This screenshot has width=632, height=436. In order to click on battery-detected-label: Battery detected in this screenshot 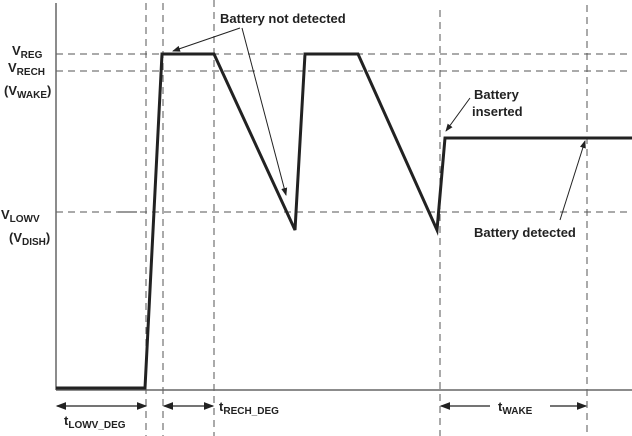, I will do `click(525, 232)`.